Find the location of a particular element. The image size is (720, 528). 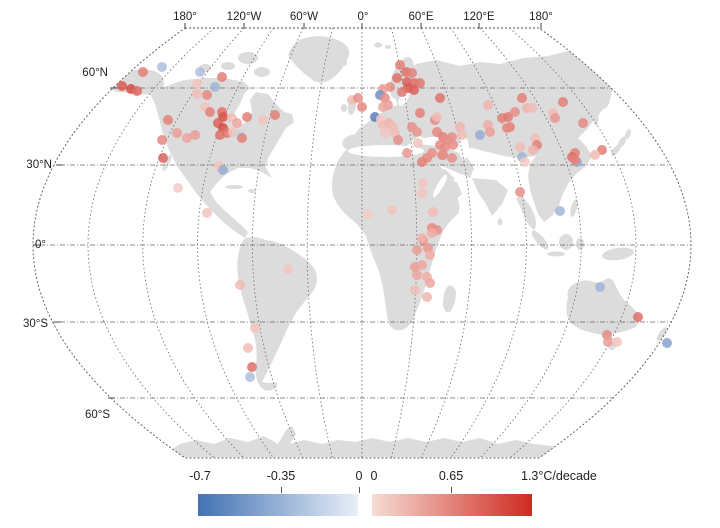

sea-red is located at coordinates (440, 186).